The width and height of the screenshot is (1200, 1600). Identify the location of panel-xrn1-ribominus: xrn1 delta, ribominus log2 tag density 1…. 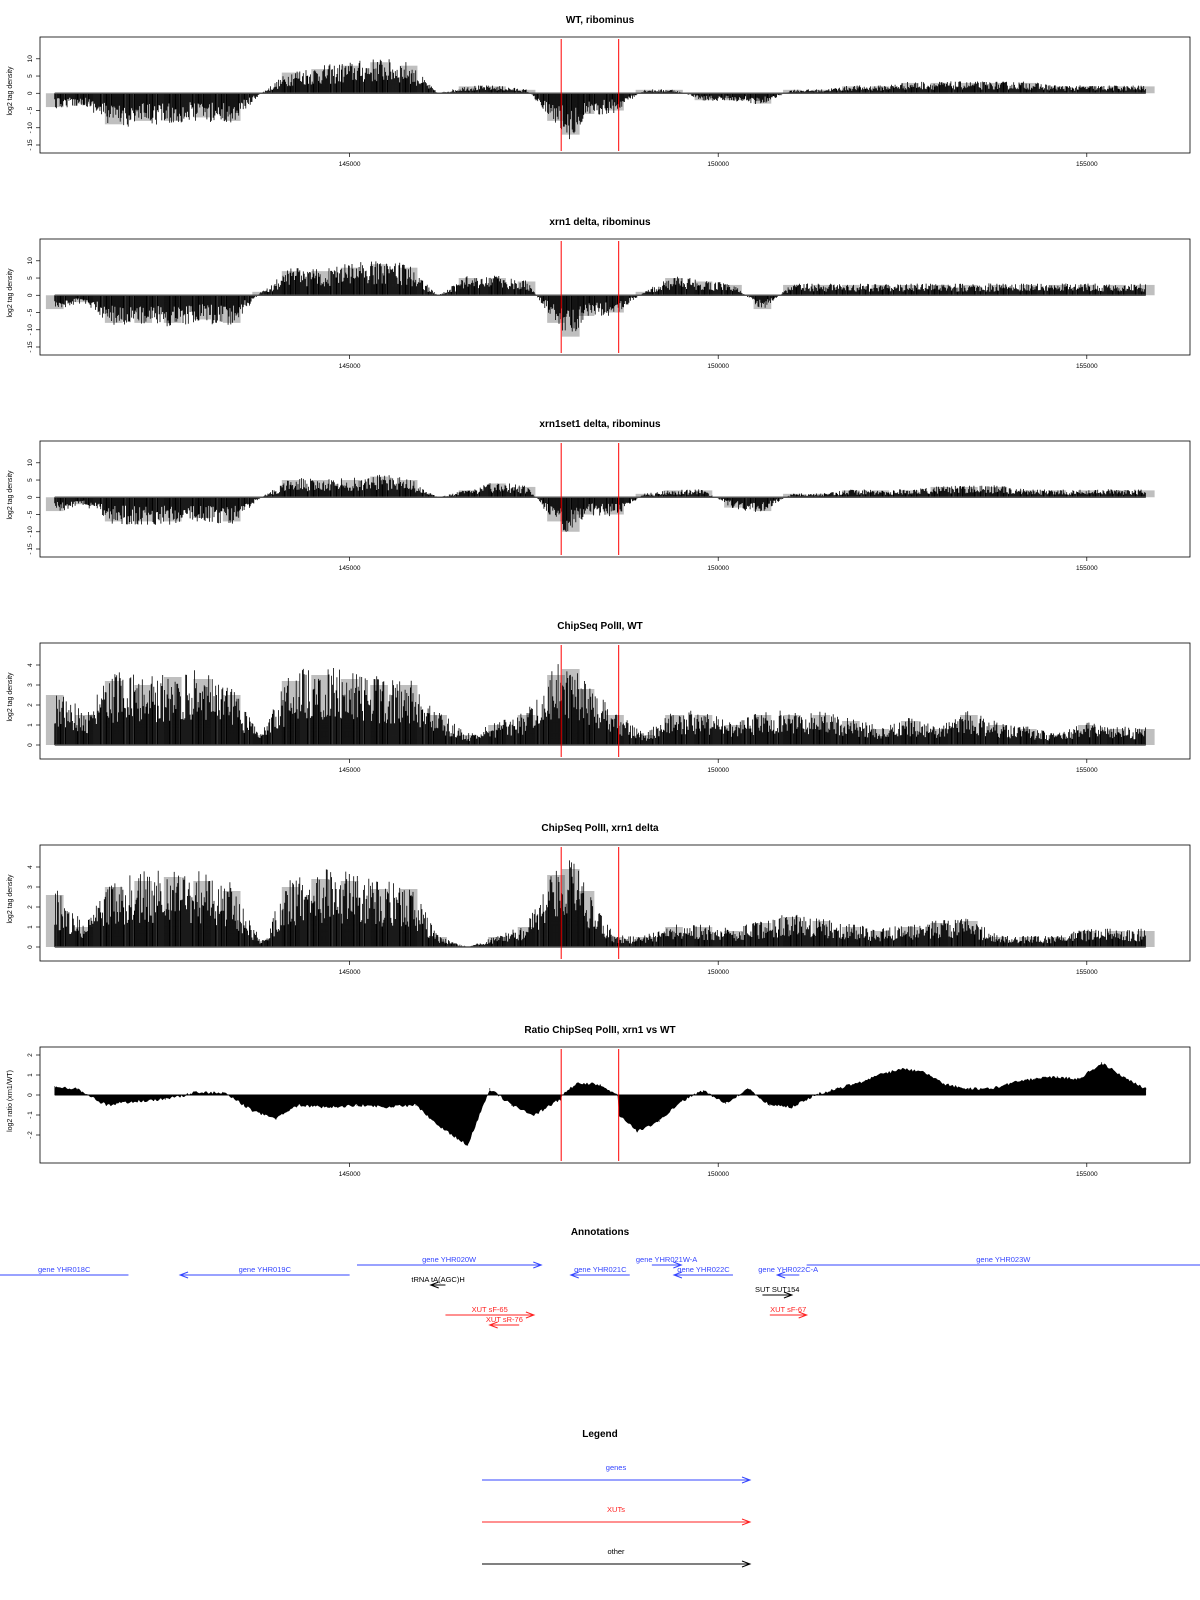
(599, 293).